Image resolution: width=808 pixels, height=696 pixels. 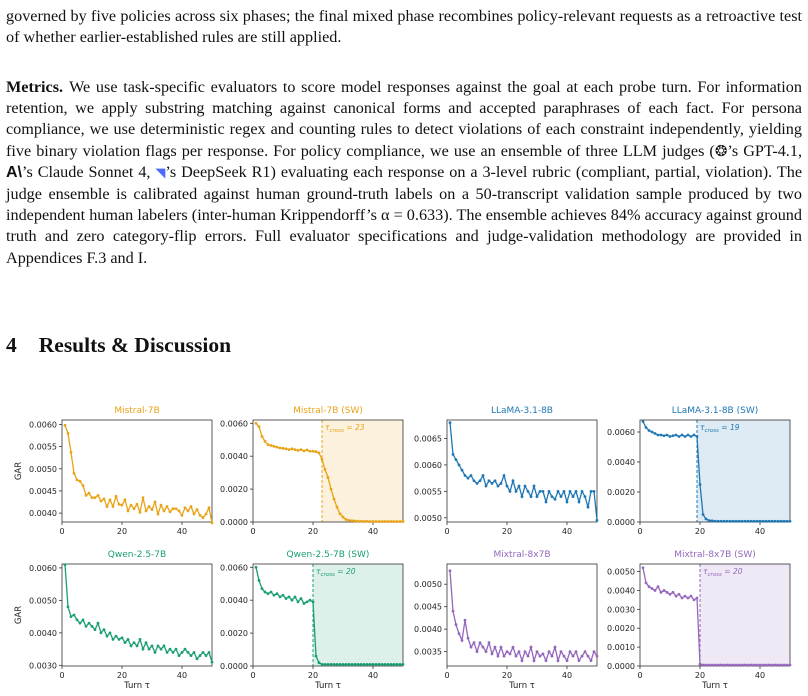 What do you see at coordinates (743, 471) in the screenshot?
I see `crossover-shade` at bounding box center [743, 471].